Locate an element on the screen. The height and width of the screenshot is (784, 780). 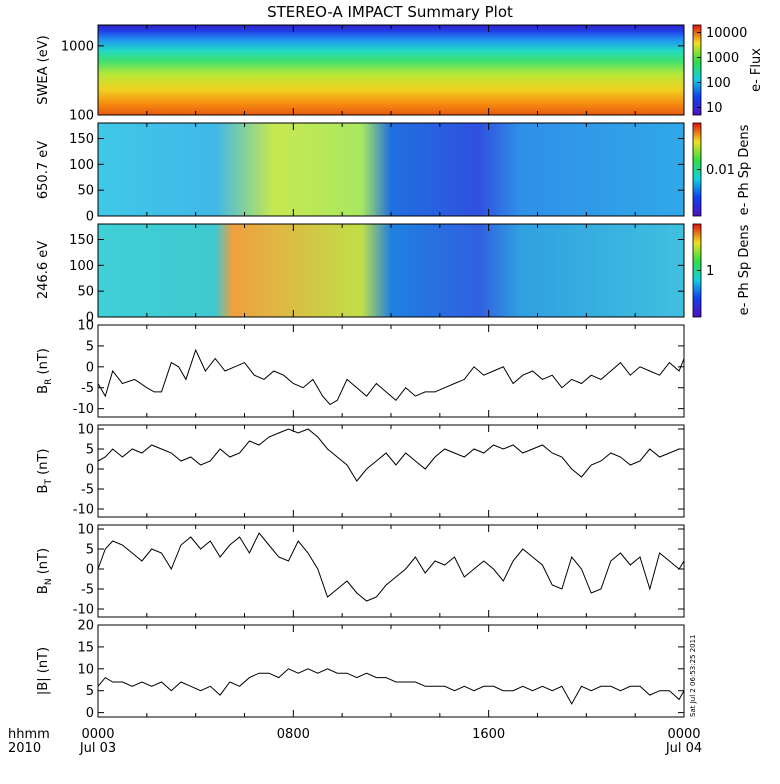
bmag-ytick-label-1: 15 is located at coordinates (85, 647).